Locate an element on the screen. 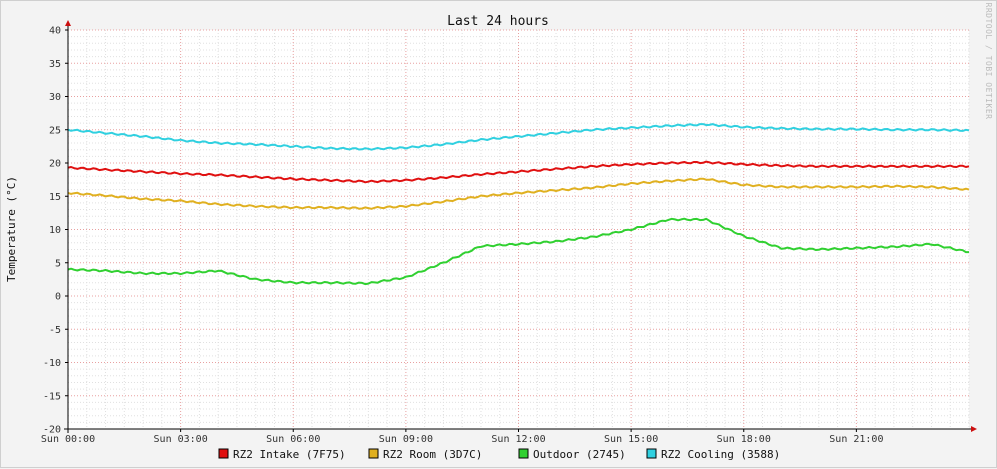 The image size is (997, 469). x-tick-label: Sun 15:00 is located at coordinates (631, 439).